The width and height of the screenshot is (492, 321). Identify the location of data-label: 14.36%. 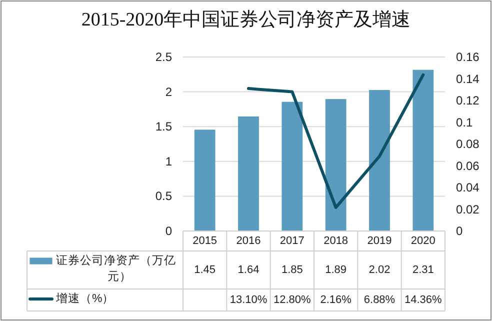
(423, 300).